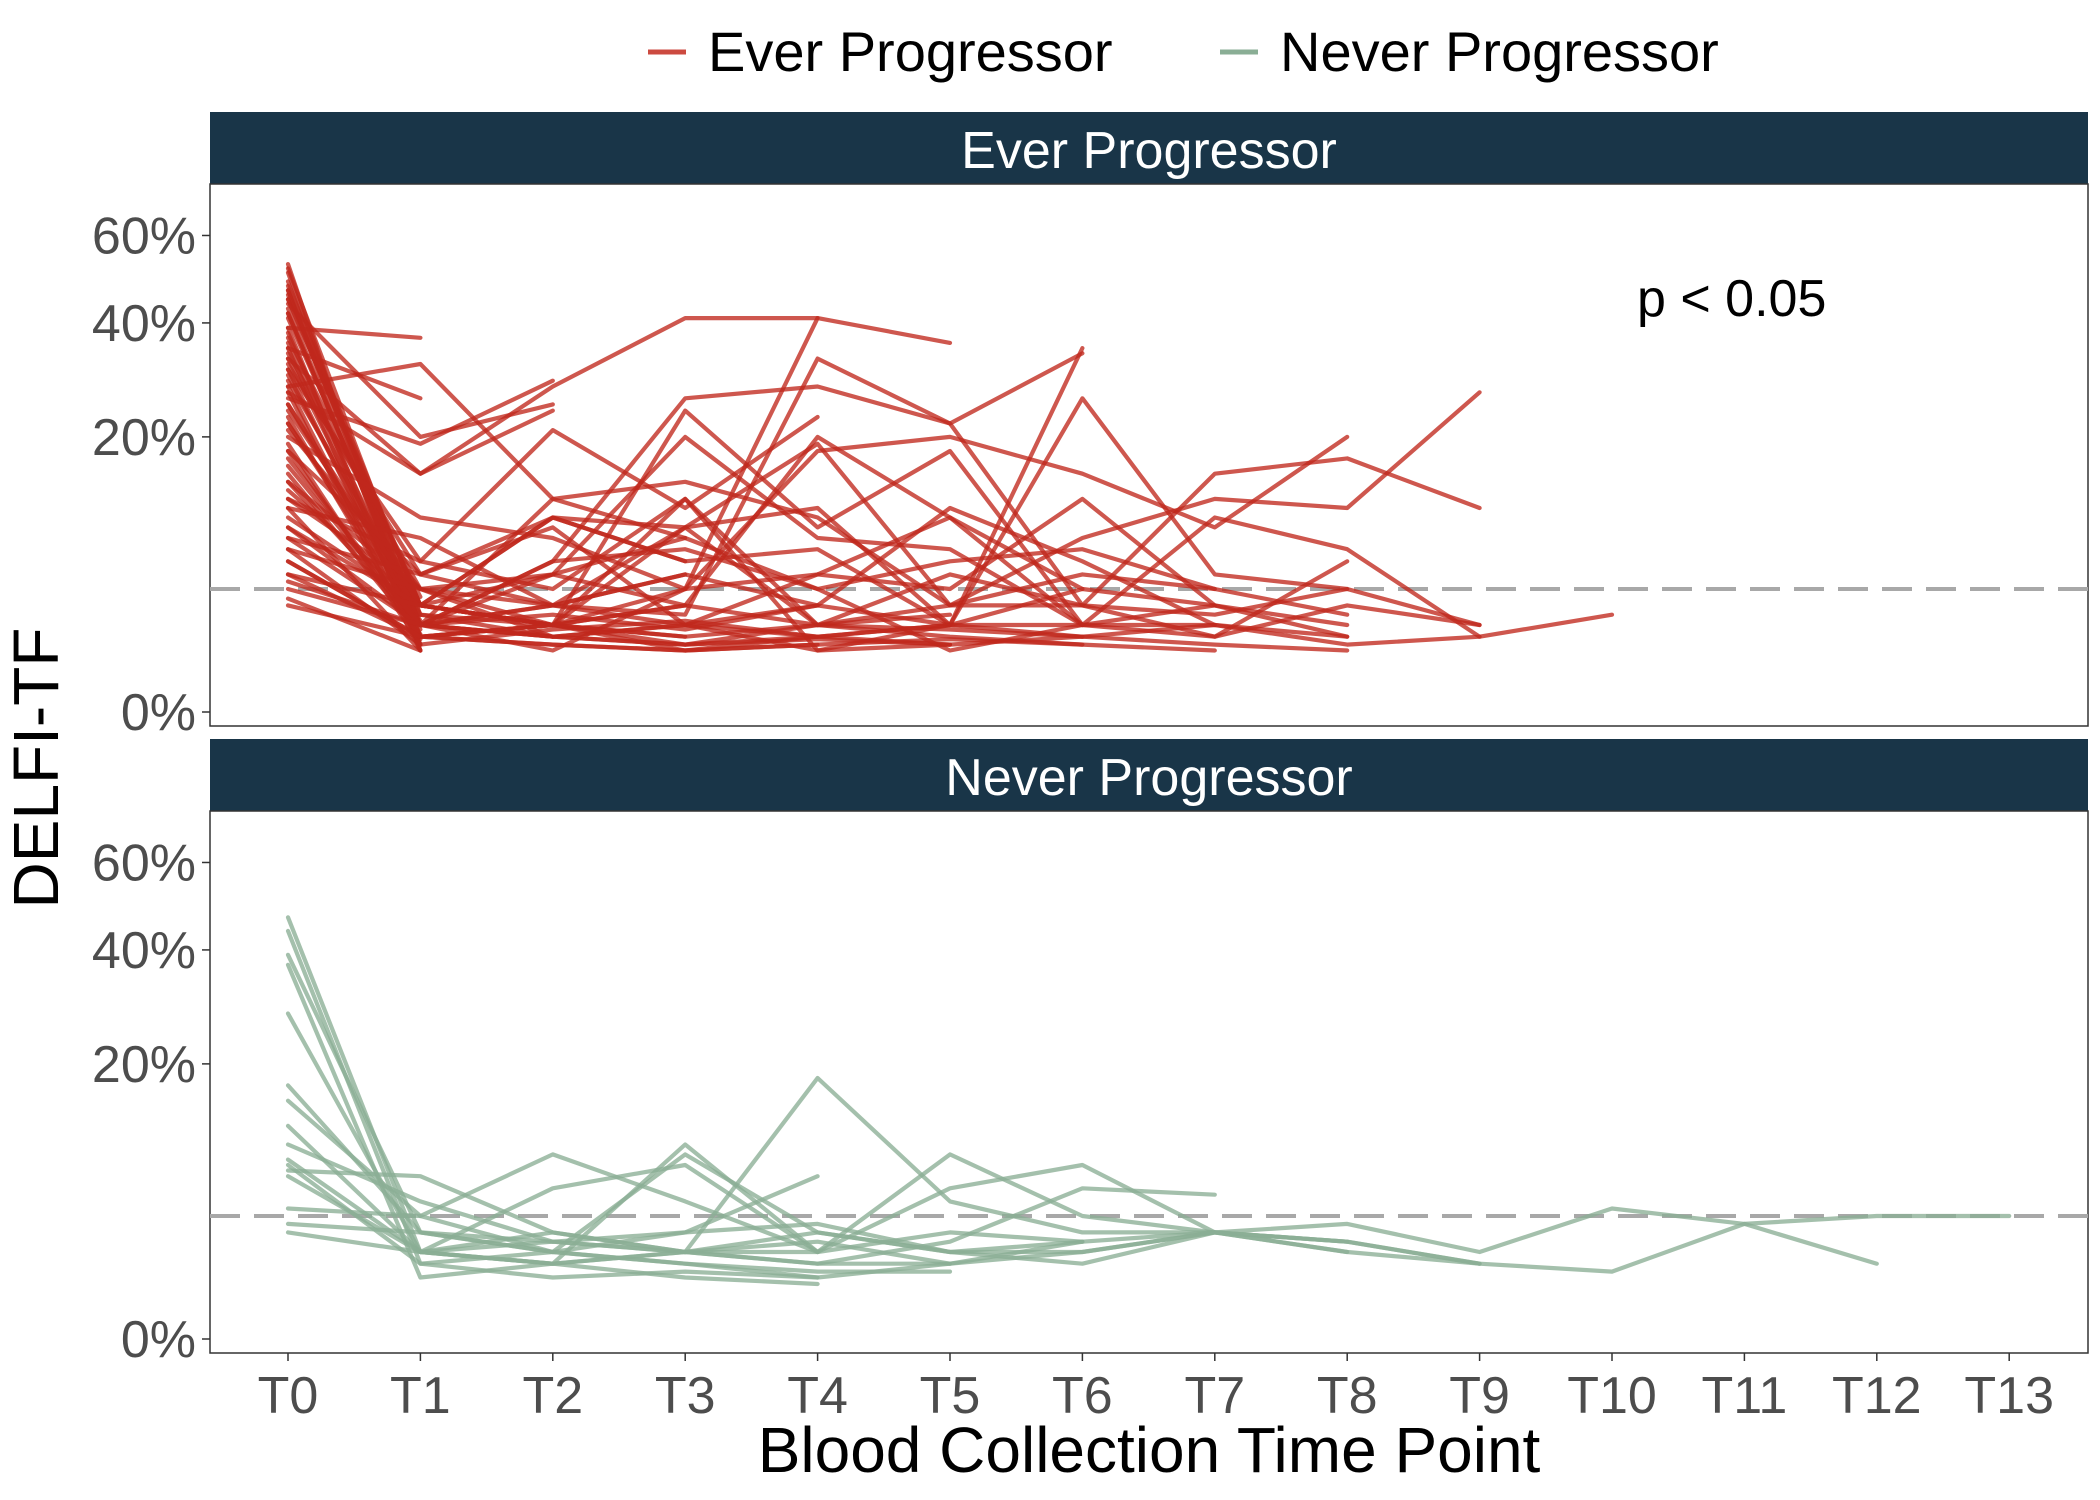  I want to click on x-tick-label: T12, so click(1877, 1396).